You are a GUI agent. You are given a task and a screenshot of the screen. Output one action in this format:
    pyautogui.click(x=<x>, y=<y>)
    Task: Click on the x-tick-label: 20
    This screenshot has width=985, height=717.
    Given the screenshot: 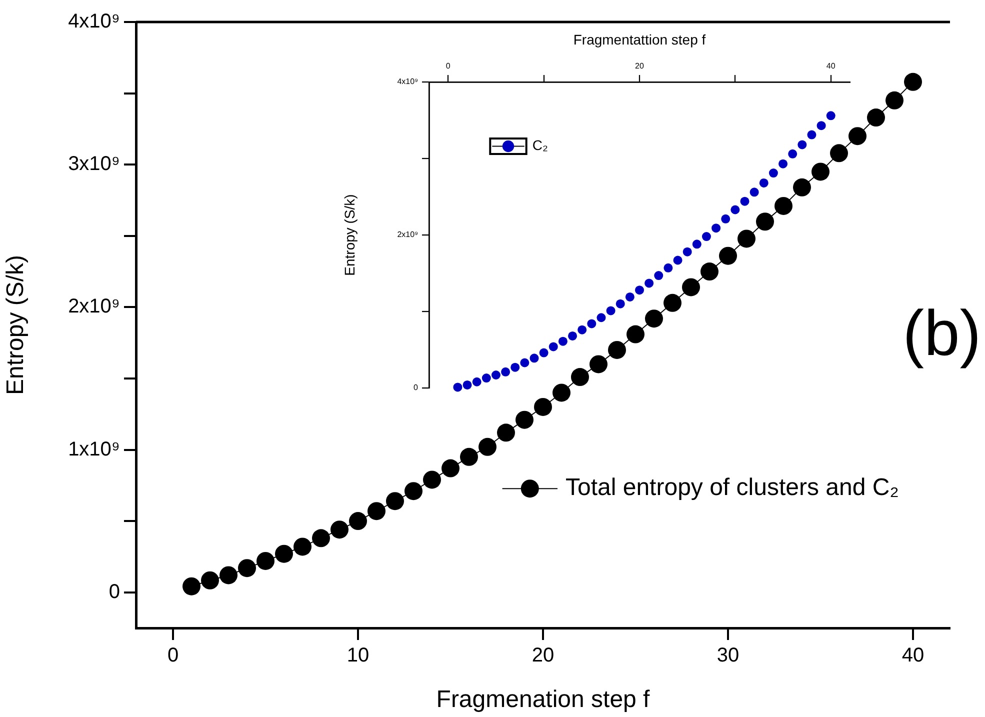 What is the action you would take?
    pyautogui.click(x=543, y=655)
    